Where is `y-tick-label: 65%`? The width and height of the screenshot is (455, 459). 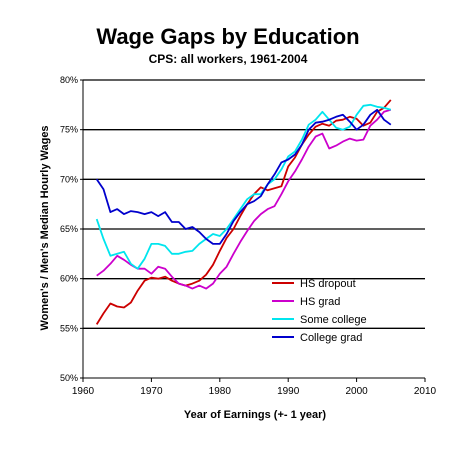 y-tick-label: 65% is located at coordinates (69, 229).